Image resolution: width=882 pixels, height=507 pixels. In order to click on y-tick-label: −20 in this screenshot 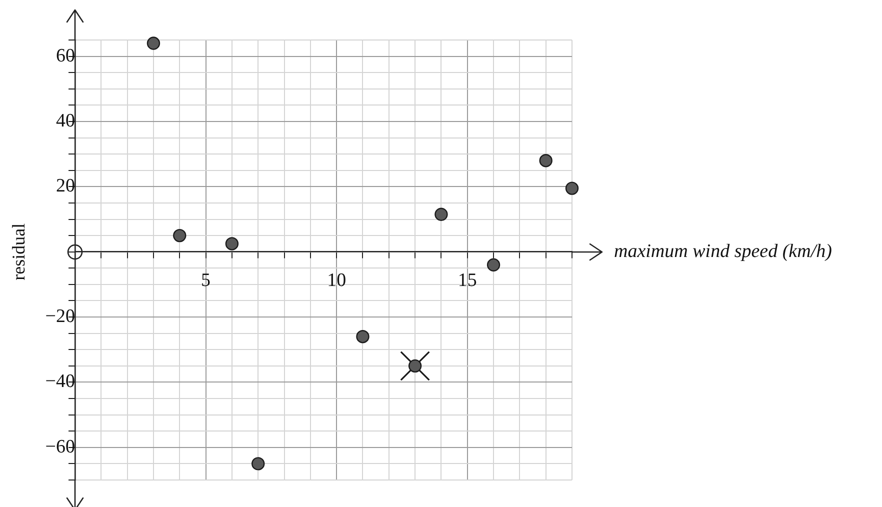, I will do `click(60, 317)`.